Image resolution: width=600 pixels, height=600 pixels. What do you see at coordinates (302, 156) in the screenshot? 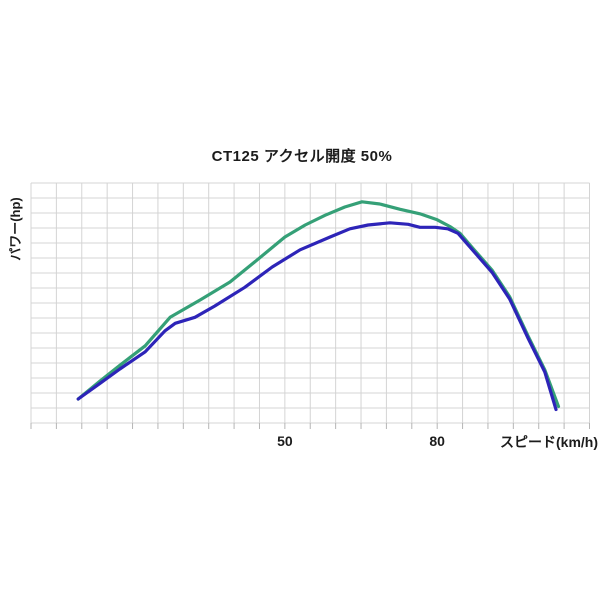
I see `chart-title: CT125 アクセル開度 50%` at bounding box center [302, 156].